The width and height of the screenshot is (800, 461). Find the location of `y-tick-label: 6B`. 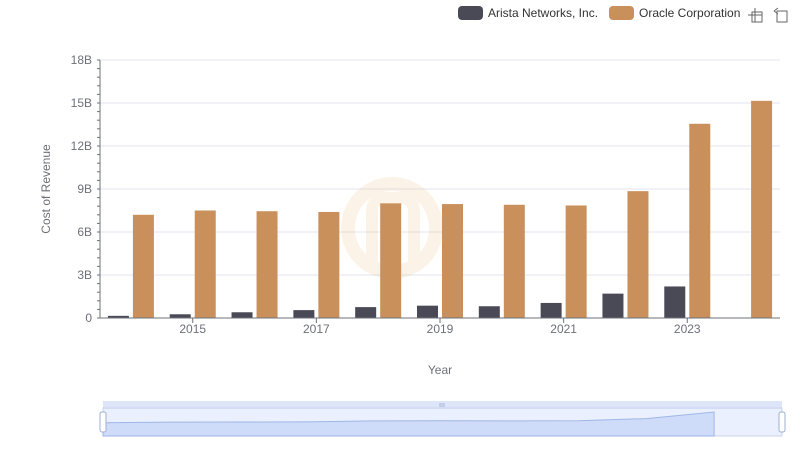

y-tick-label: 6B is located at coordinates (84, 232).